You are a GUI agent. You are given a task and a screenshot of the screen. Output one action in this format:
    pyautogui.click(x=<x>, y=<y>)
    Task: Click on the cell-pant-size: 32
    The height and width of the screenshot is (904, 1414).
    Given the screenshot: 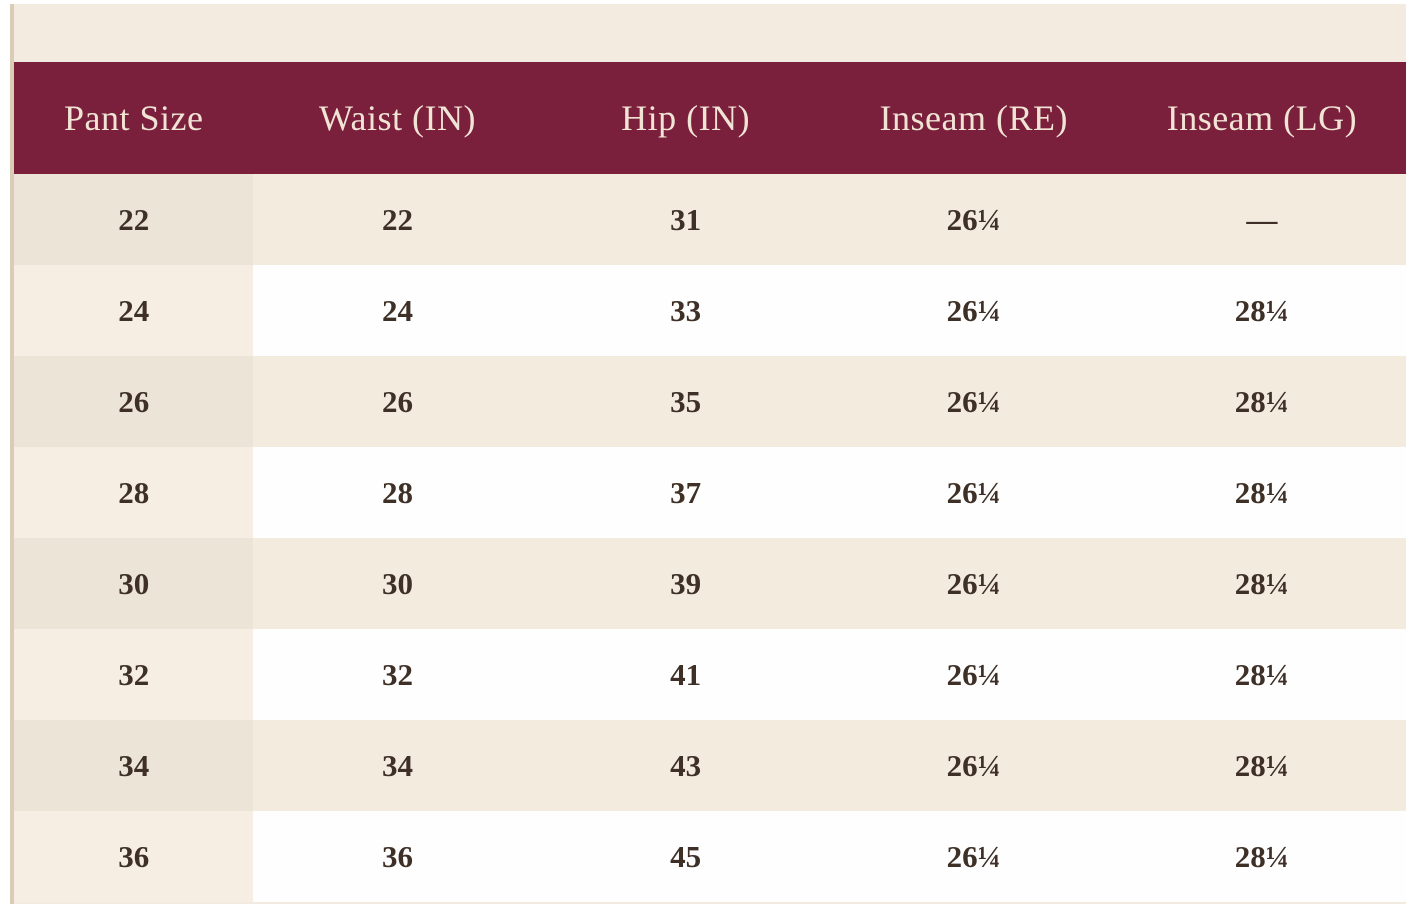 What is the action you would take?
    pyautogui.click(x=134, y=674)
    